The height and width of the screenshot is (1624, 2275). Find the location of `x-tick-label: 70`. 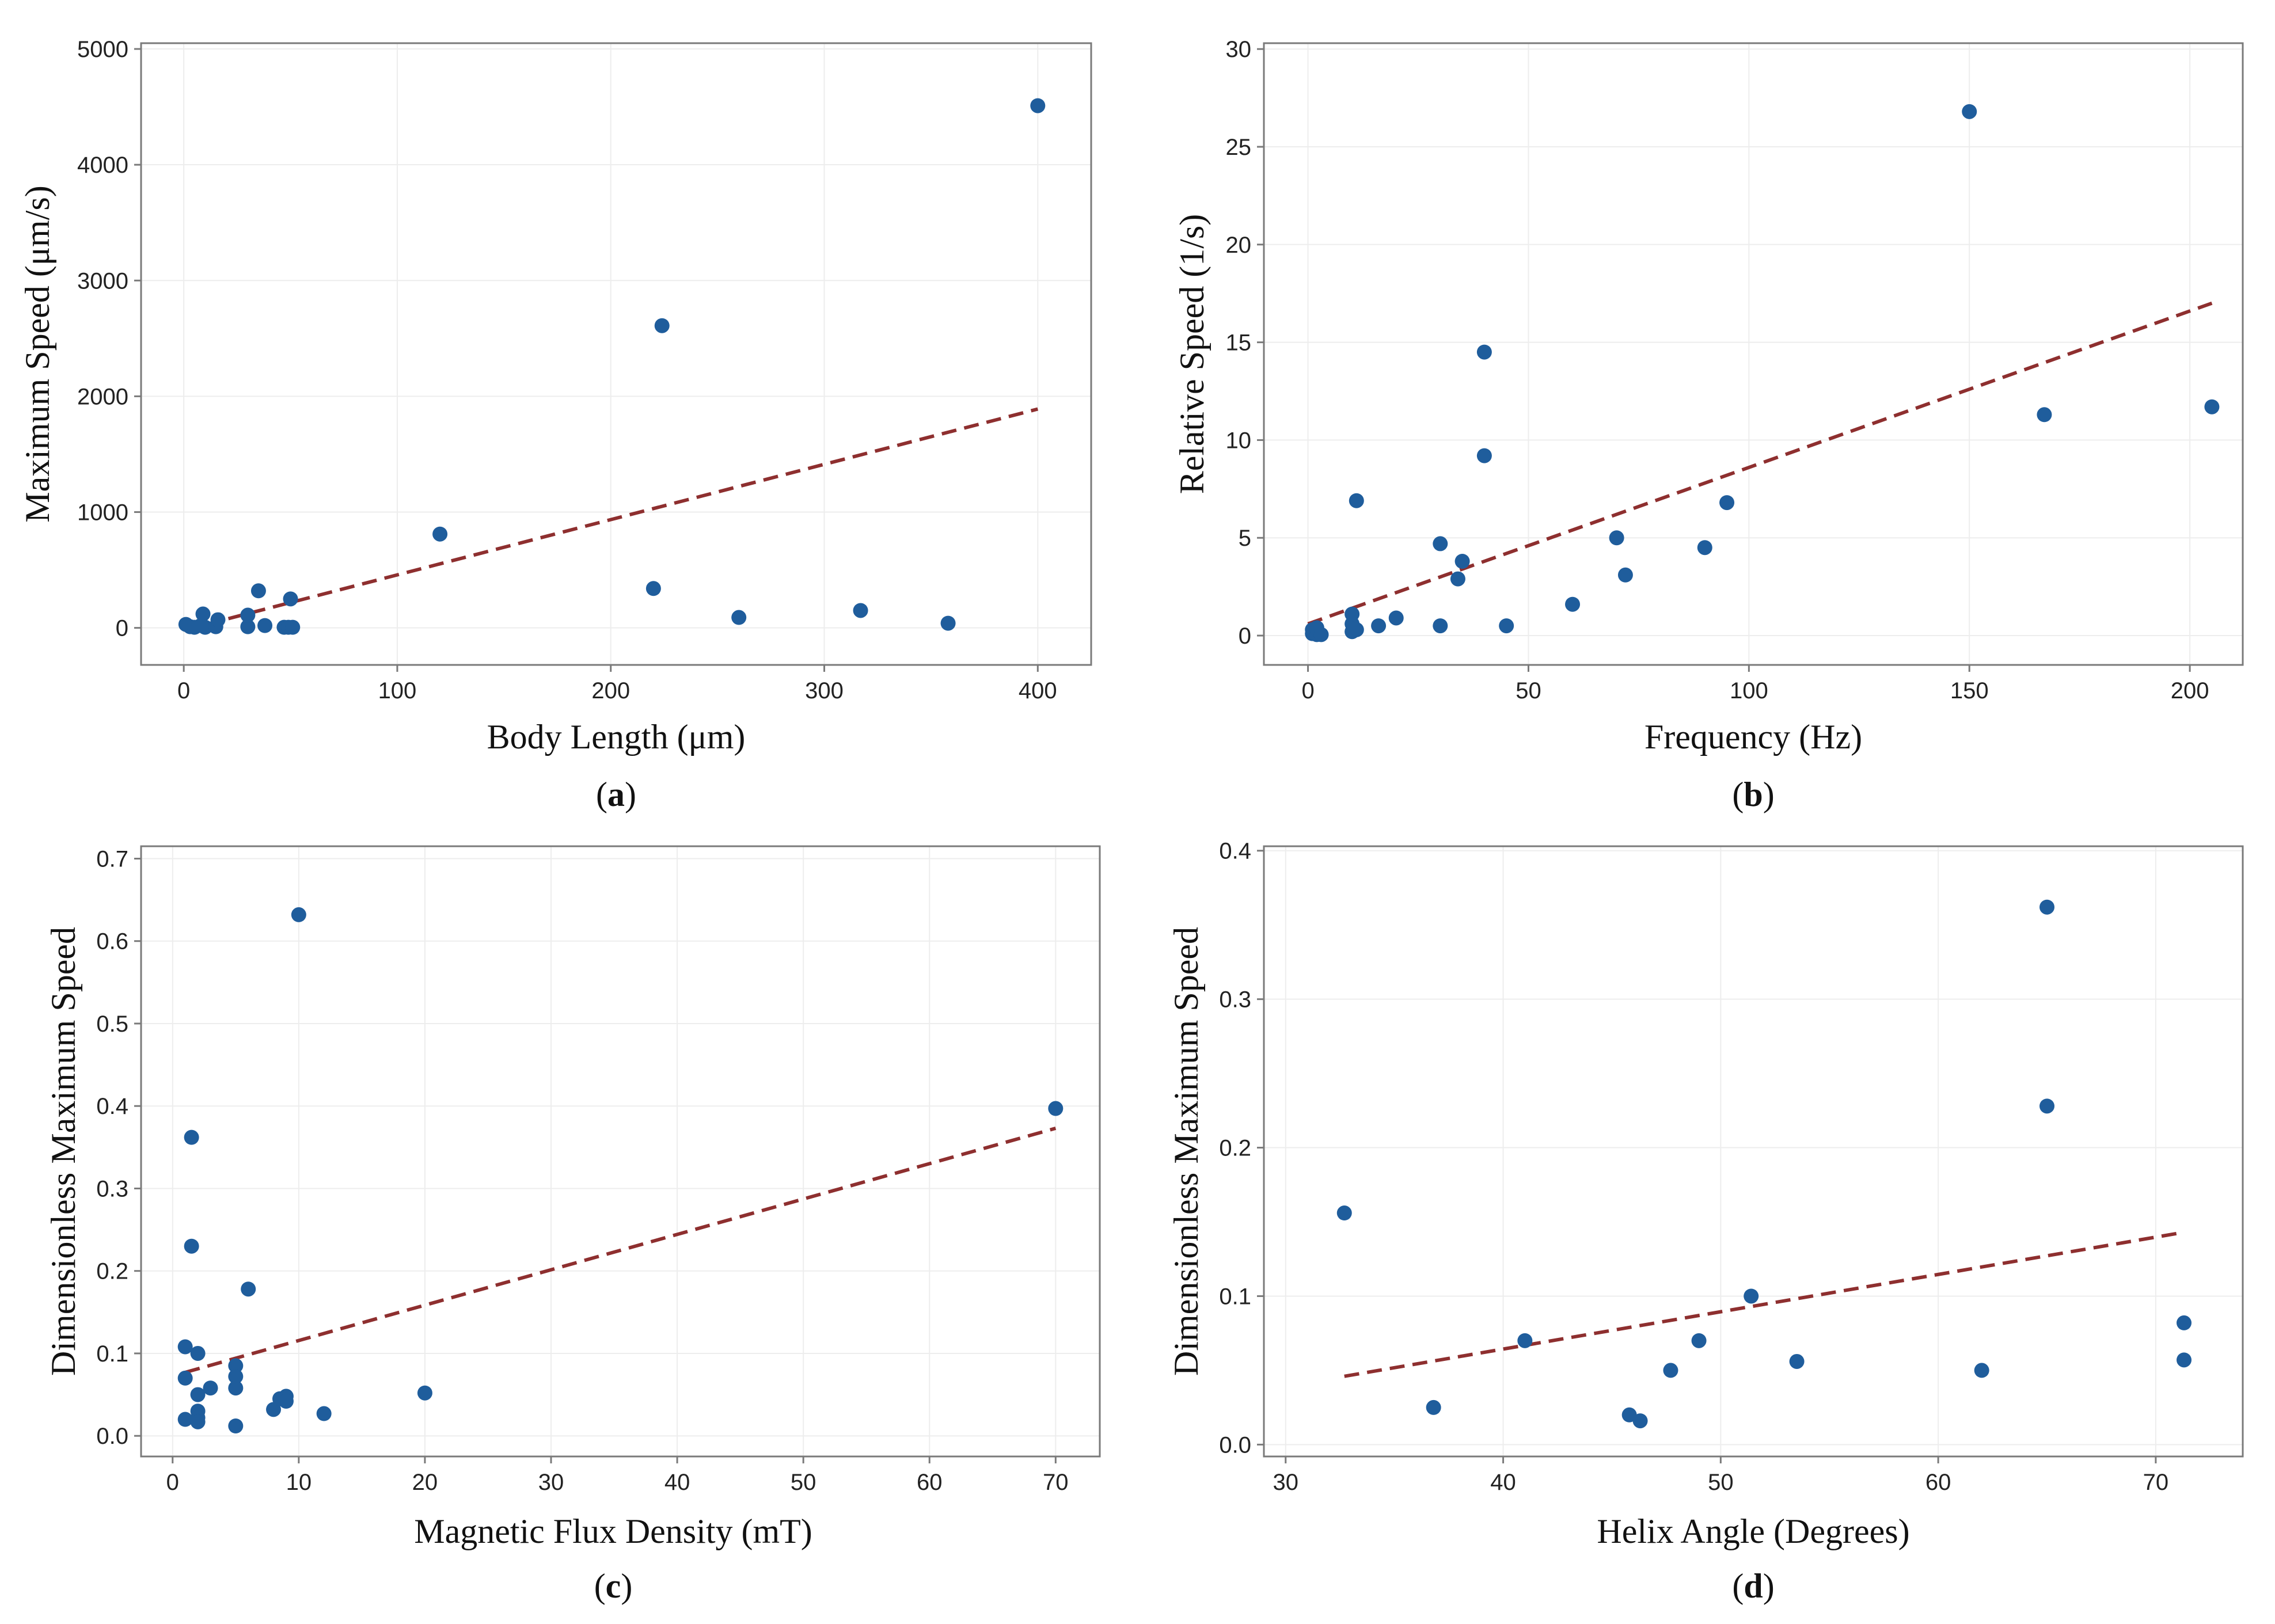

x-tick-label: 70 is located at coordinates (1056, 1482).